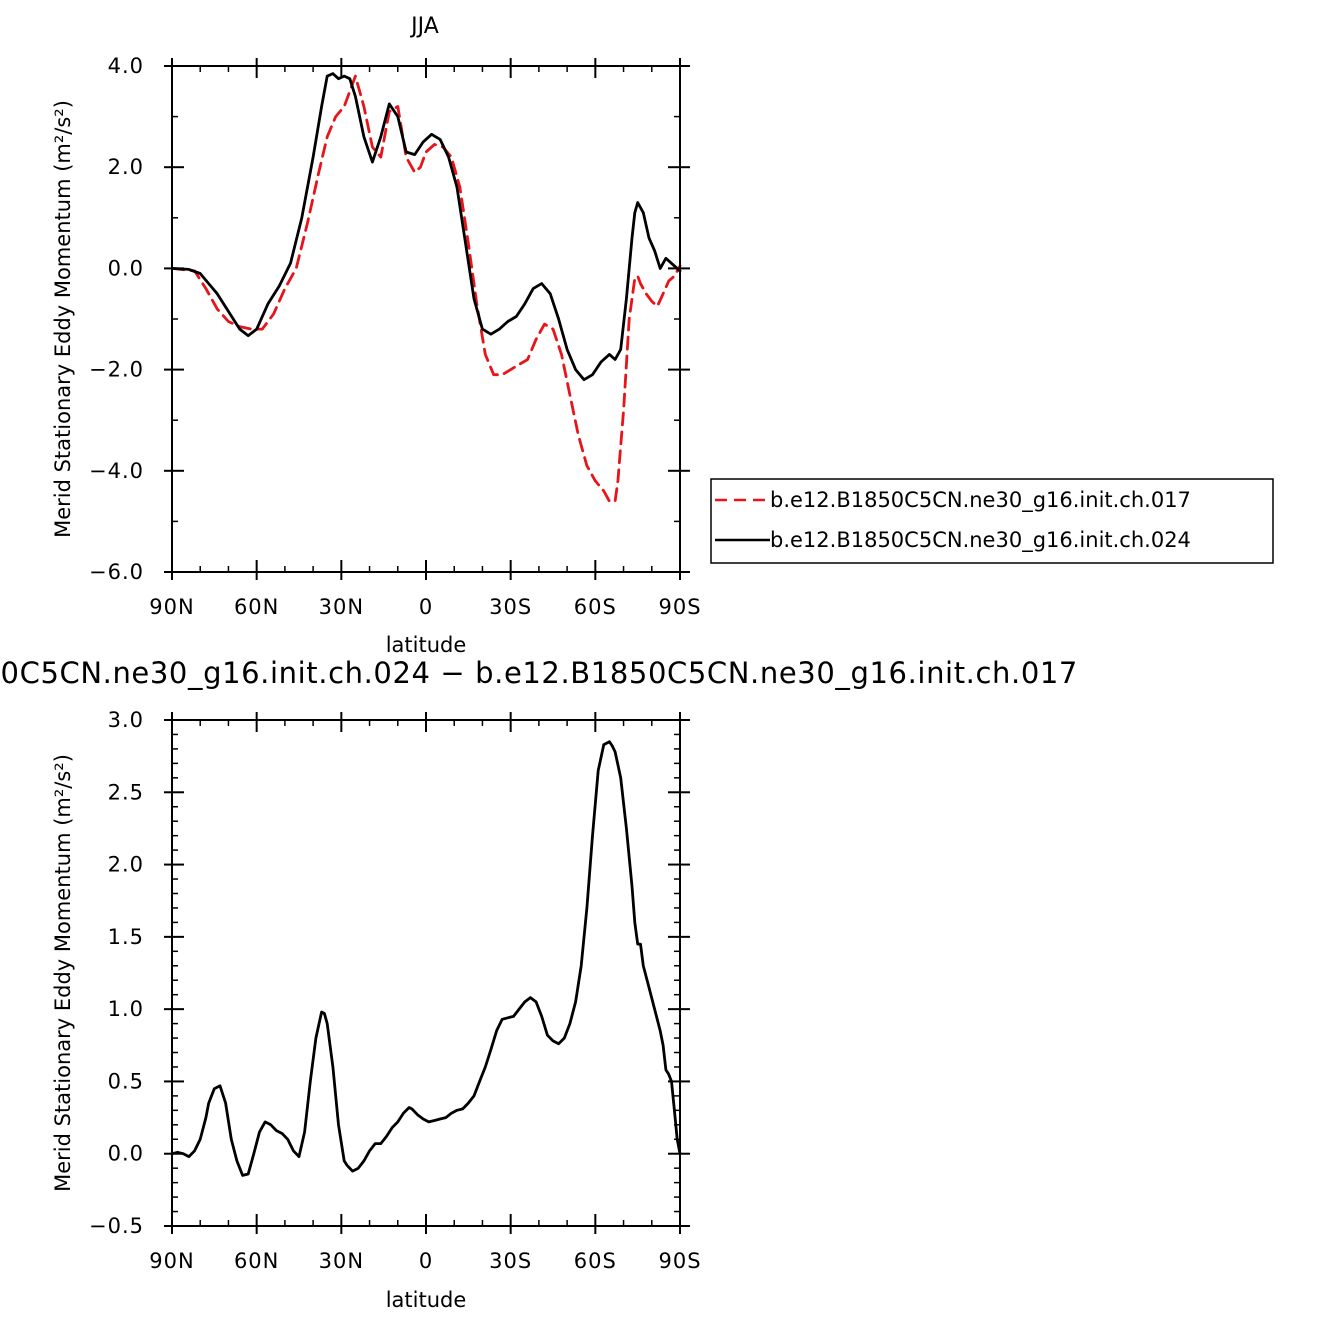 This screenshot has height=1319, width=1322. What do you see at coordinates (426, 645) in the screenshot?
I see `panel-top-x-label: latitude` at bounding box center [426, 645].